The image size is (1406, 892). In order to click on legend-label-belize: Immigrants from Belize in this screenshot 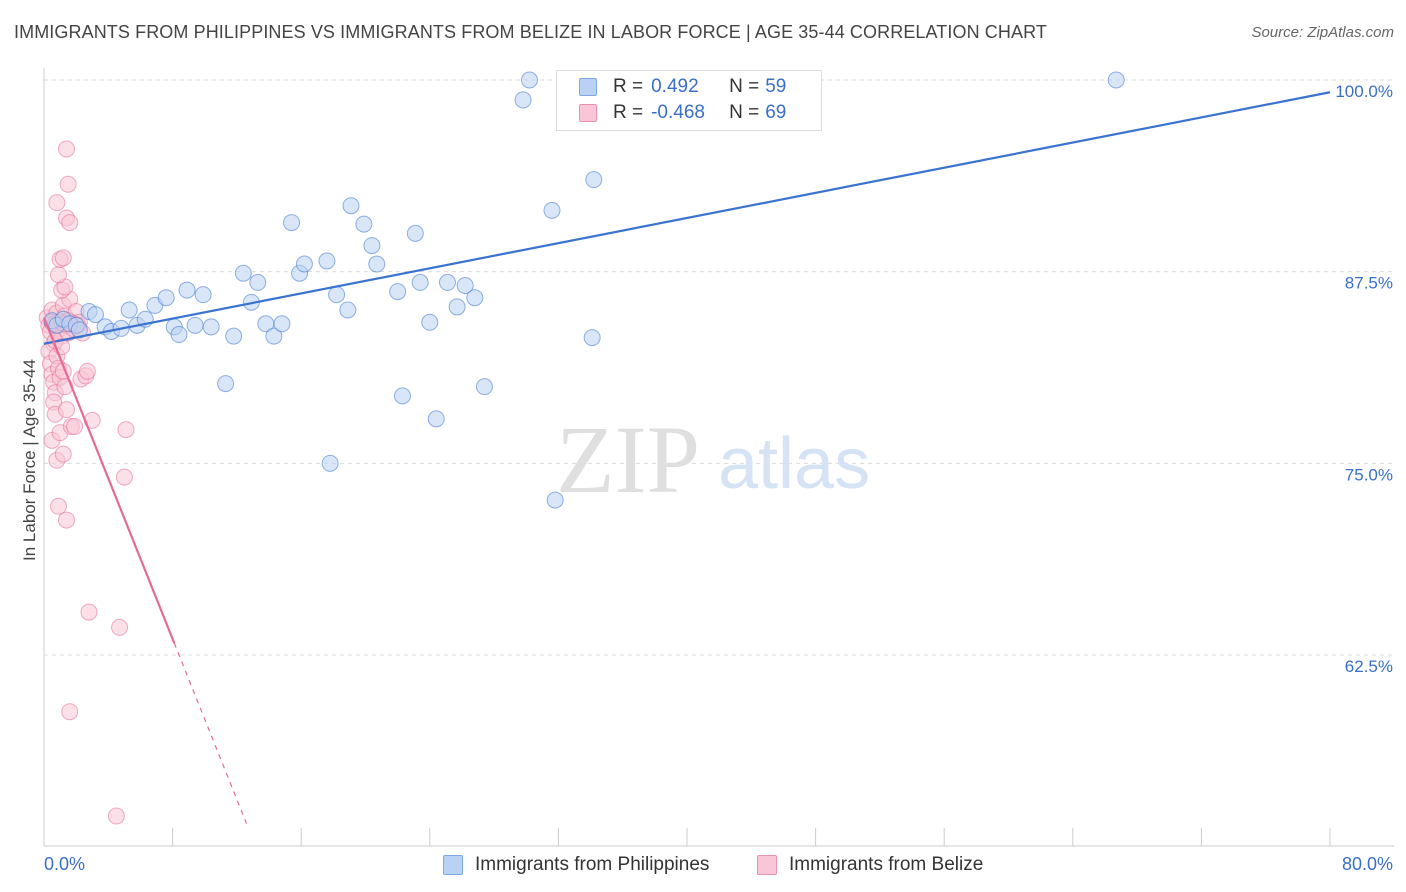, I will do `click(886, 864)`.